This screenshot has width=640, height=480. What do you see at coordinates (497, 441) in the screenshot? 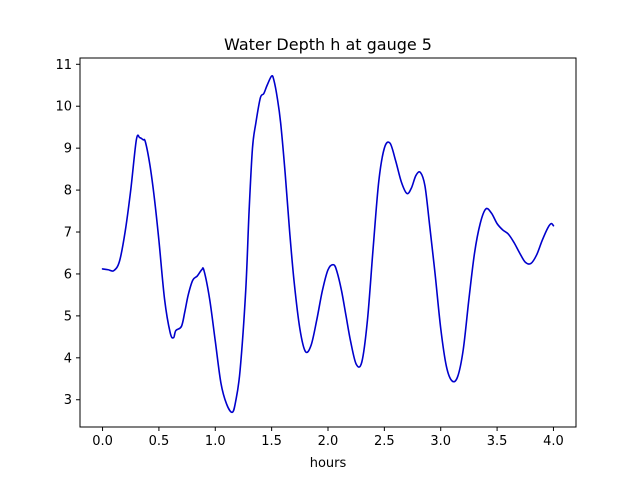
I see `x-tick-label: 3.5` at bounding box center [497, 441].